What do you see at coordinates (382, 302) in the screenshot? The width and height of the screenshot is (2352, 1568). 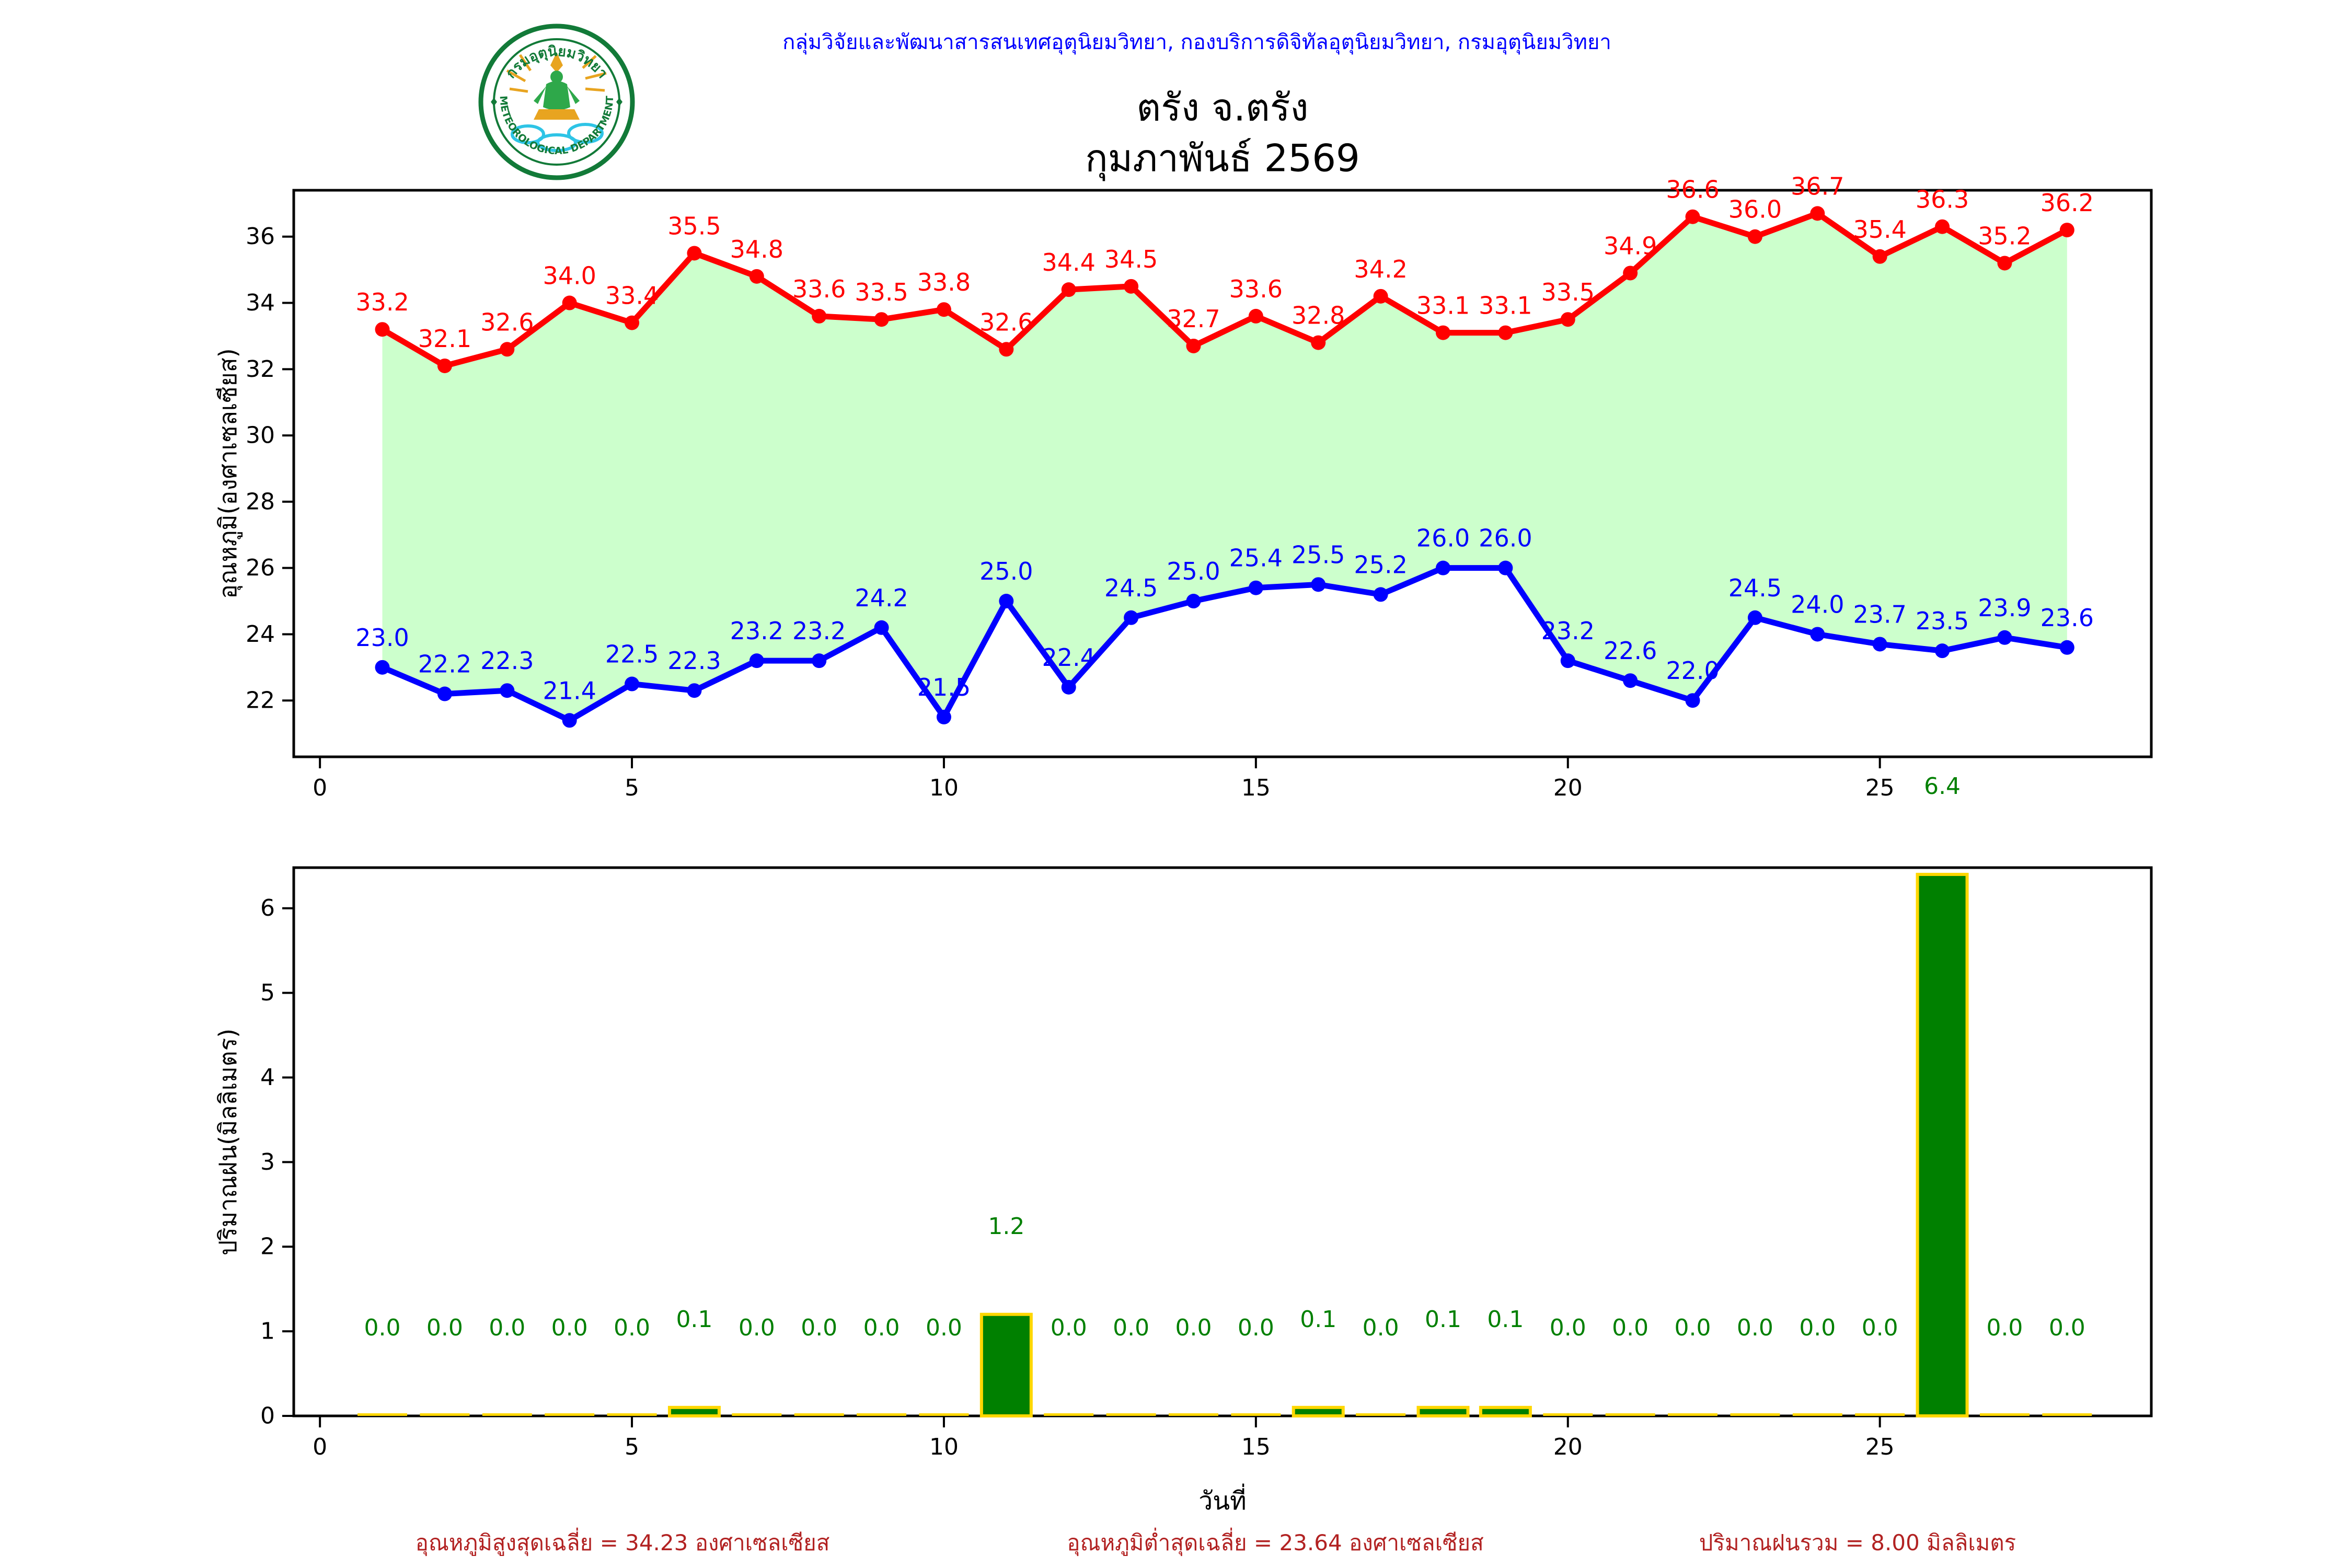 I see `max-temp-label: 33.2` at bounding box center [382, 302].